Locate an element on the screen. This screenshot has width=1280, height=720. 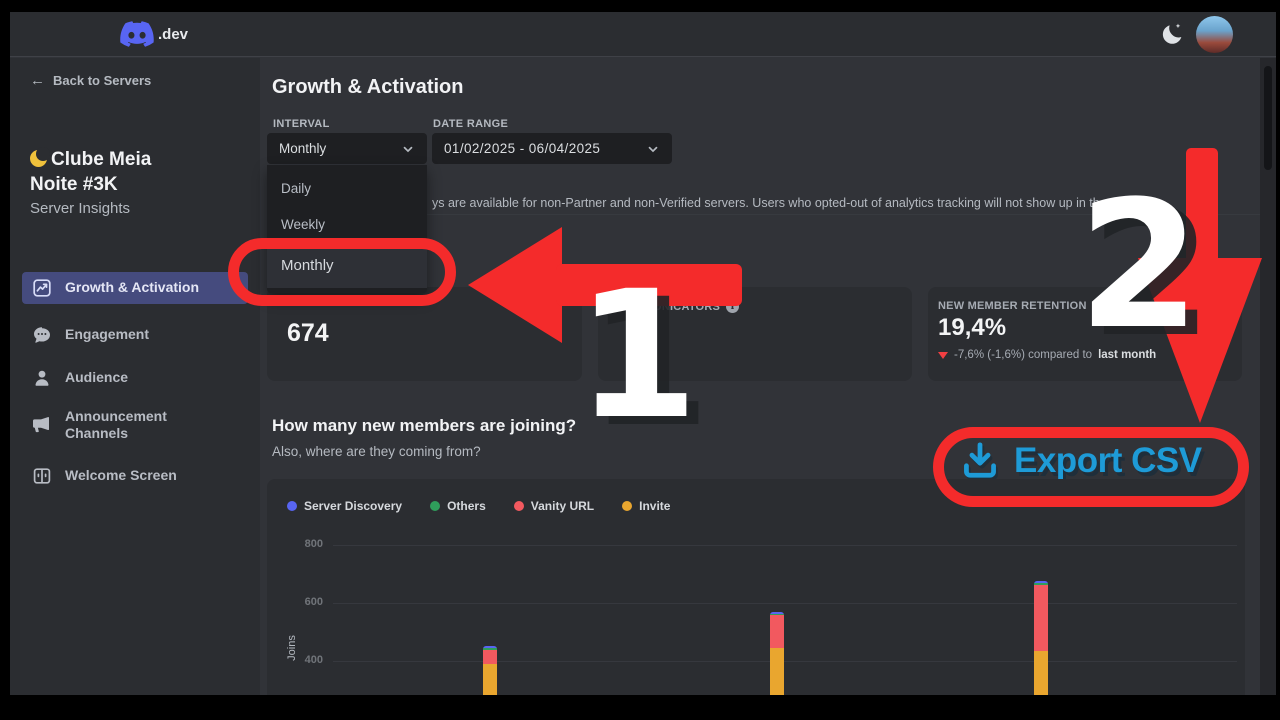
trend-down-icon is located at coordinates (943, 355).